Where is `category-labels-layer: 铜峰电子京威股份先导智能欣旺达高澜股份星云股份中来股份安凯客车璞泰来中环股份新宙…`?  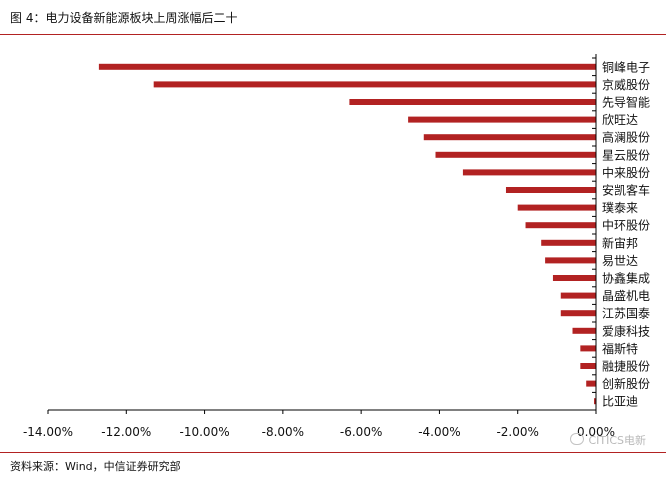 category-labels-layer: 铜峰电子京威股份先导智能欣旺达高澜股份星云股份中来股份安凯客车璞泰来中环股份新宙… is located at coordinates (626, 233).